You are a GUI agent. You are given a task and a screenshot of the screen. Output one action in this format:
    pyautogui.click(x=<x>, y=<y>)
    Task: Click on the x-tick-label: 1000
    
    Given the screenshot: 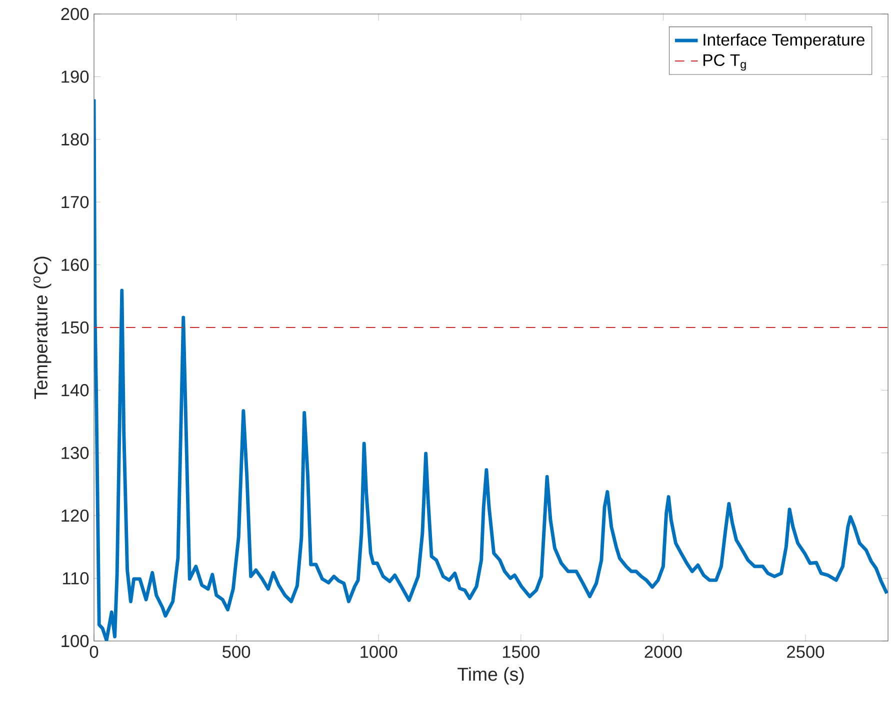 What is the action you would take?
    pyautogui.click(x=379, y=652)
    